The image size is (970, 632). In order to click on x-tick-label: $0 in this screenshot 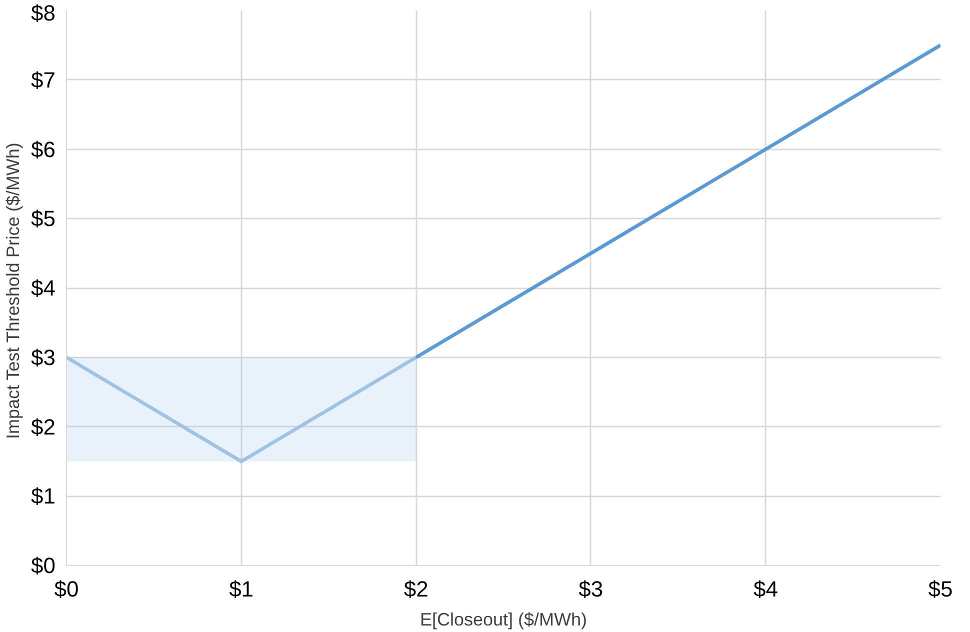, I will do `click(66, 589)`.